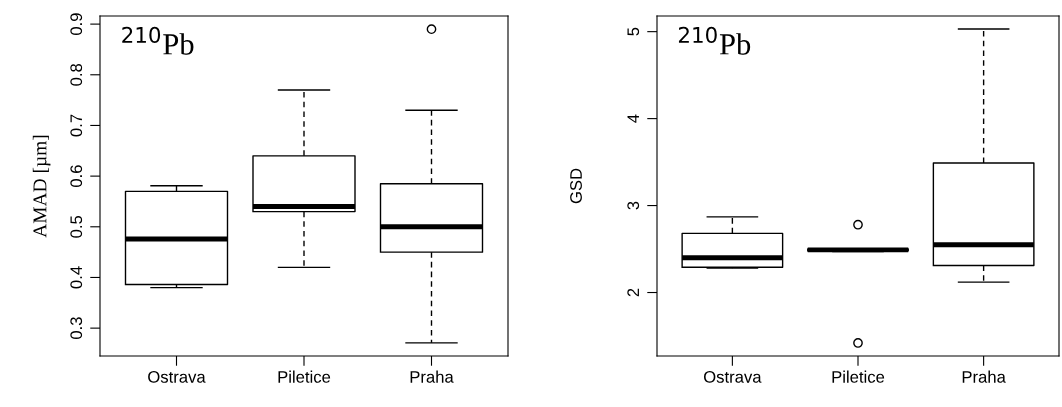 The height and width of the screenshot is (407, 1062). I want to click on y-tick-label: 5, so click(633, 31).